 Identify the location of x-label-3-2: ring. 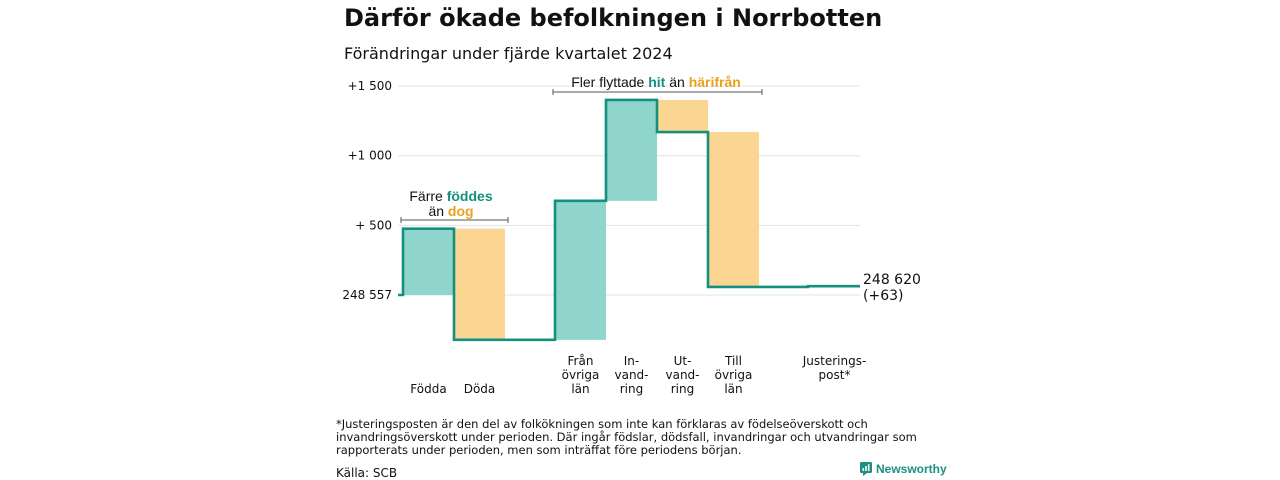
(632, 389).